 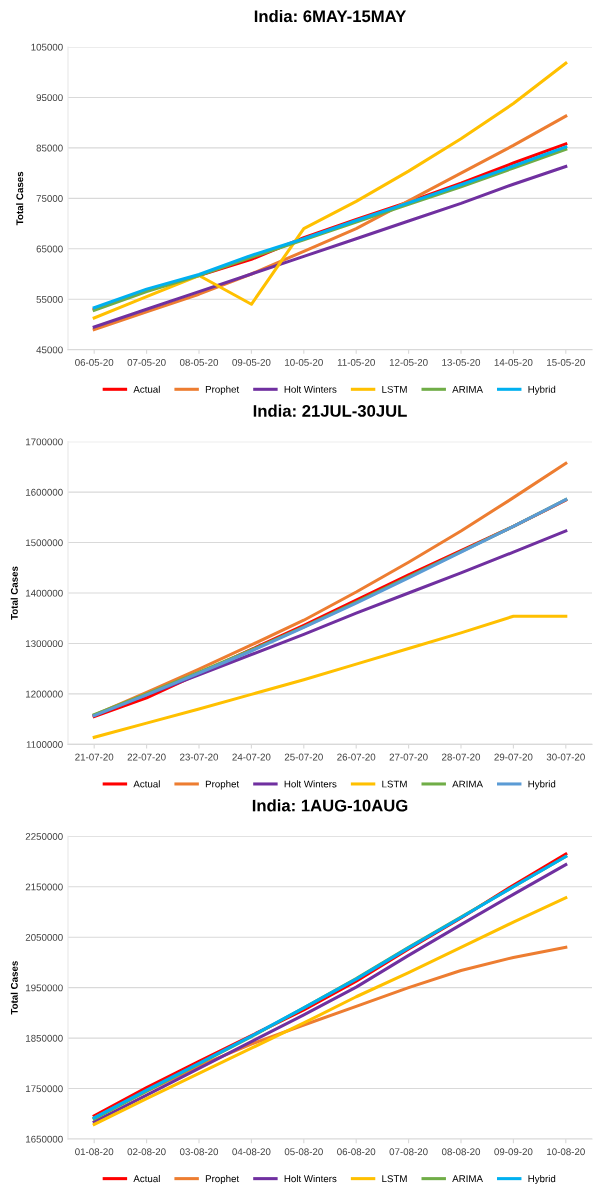 I want to click on x-tick-label: 22-07-20, so click(x=146, y=757).